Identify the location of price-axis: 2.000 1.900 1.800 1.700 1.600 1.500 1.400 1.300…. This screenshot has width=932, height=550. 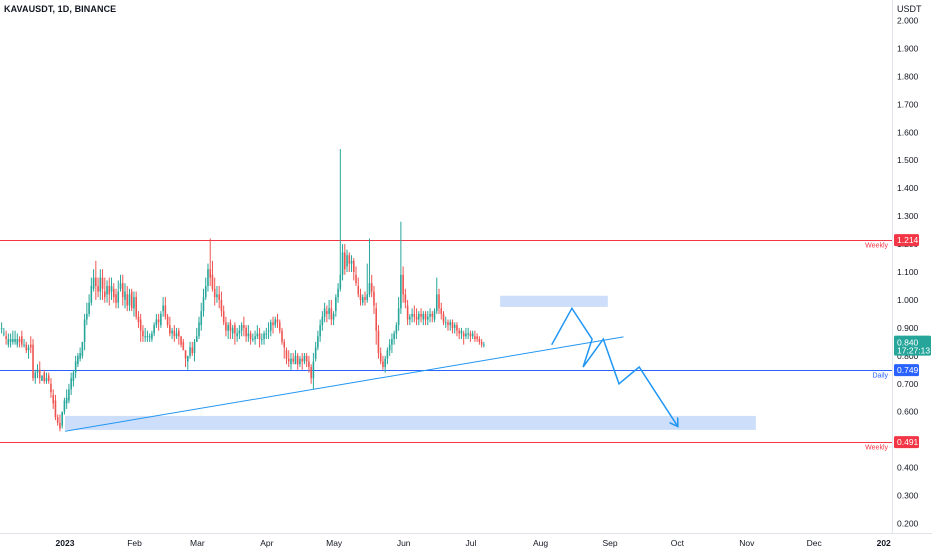
(908, 272).